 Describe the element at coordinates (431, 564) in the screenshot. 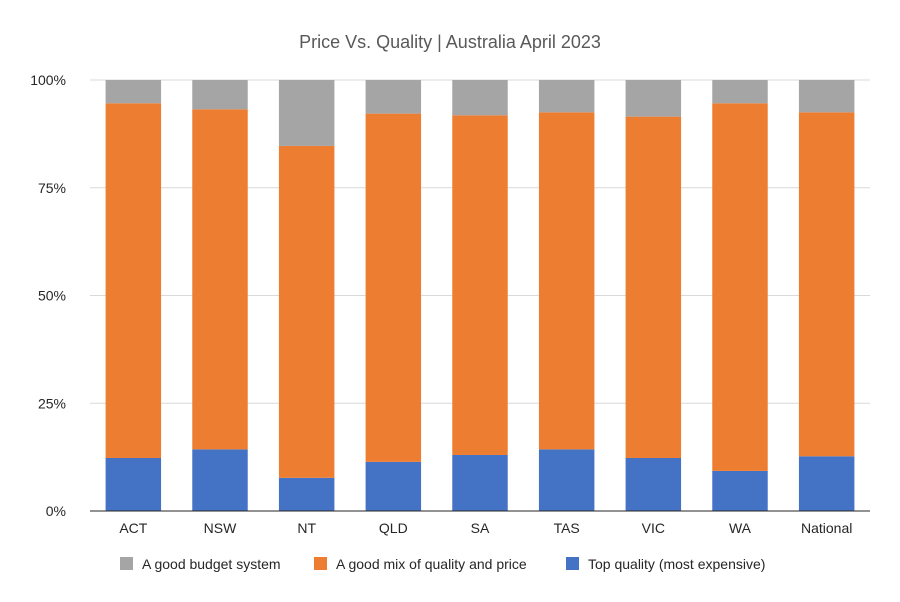

I see `legend-label: A good mix of quality and price` at that location.